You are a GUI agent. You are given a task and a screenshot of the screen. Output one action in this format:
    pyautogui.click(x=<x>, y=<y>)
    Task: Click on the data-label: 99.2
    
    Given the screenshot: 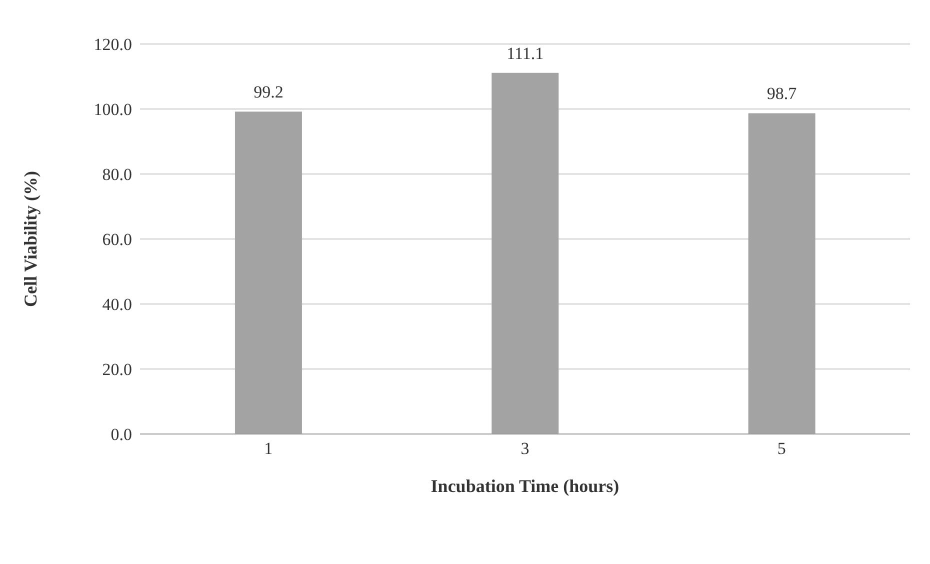 What is the action you would take?
    pyautogui.click(x=269, y=92)
    